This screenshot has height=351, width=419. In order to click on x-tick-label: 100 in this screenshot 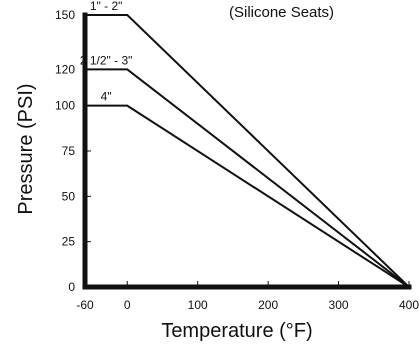, I will do `click(198, 305)`.